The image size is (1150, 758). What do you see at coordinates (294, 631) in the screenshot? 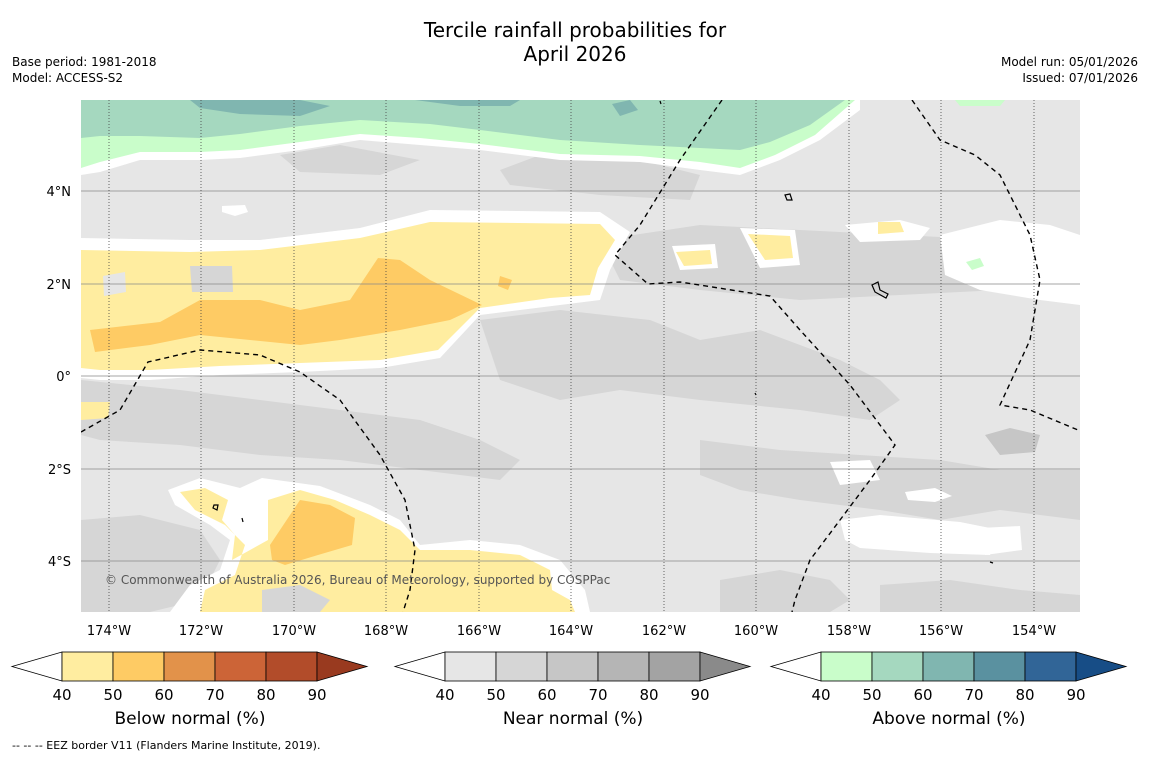
I see `lon-label: 170°W` at bounding box center [294, 631].